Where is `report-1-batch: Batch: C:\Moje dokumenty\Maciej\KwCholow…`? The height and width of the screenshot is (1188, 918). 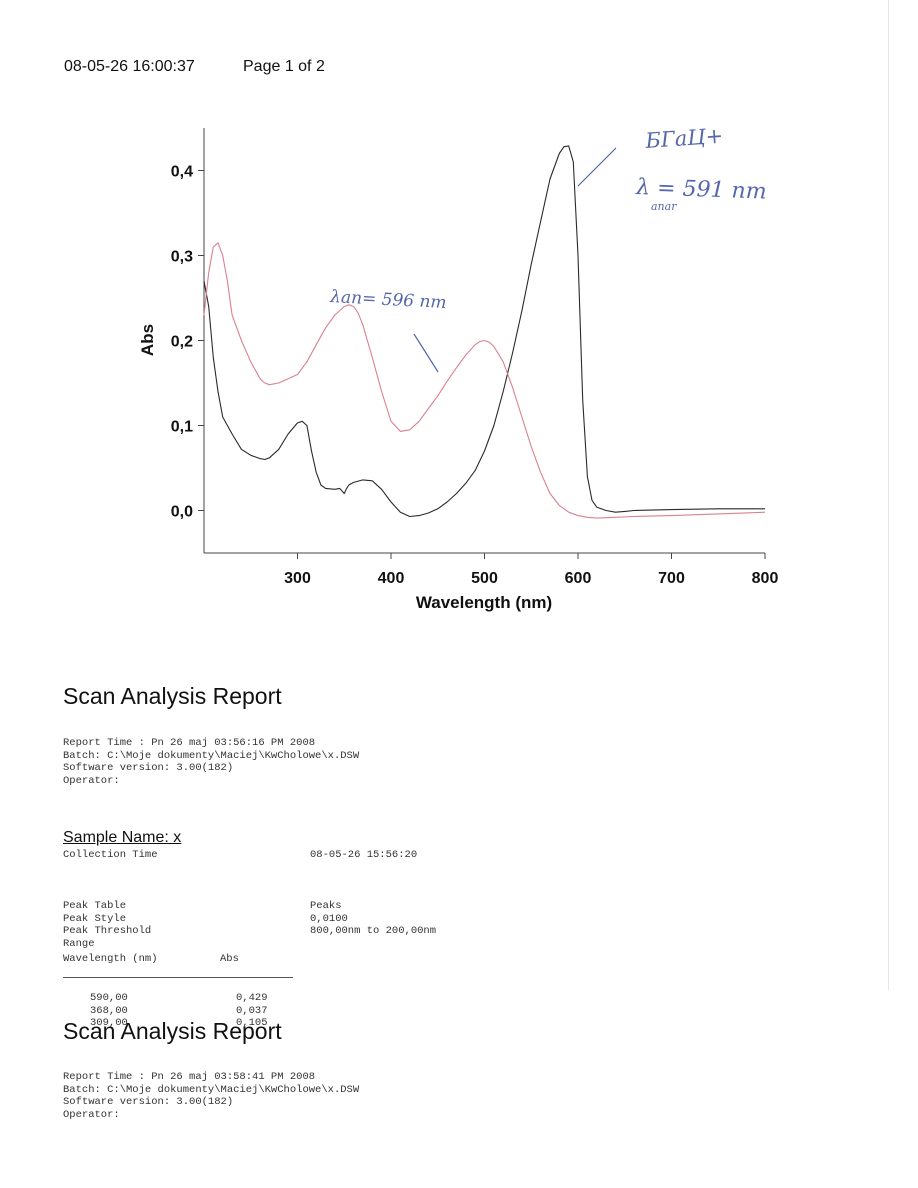 report-1-batch: Batch: C:\Moje dokumenty\Maciej\KwCholow… is located at coordinates (211, 755).